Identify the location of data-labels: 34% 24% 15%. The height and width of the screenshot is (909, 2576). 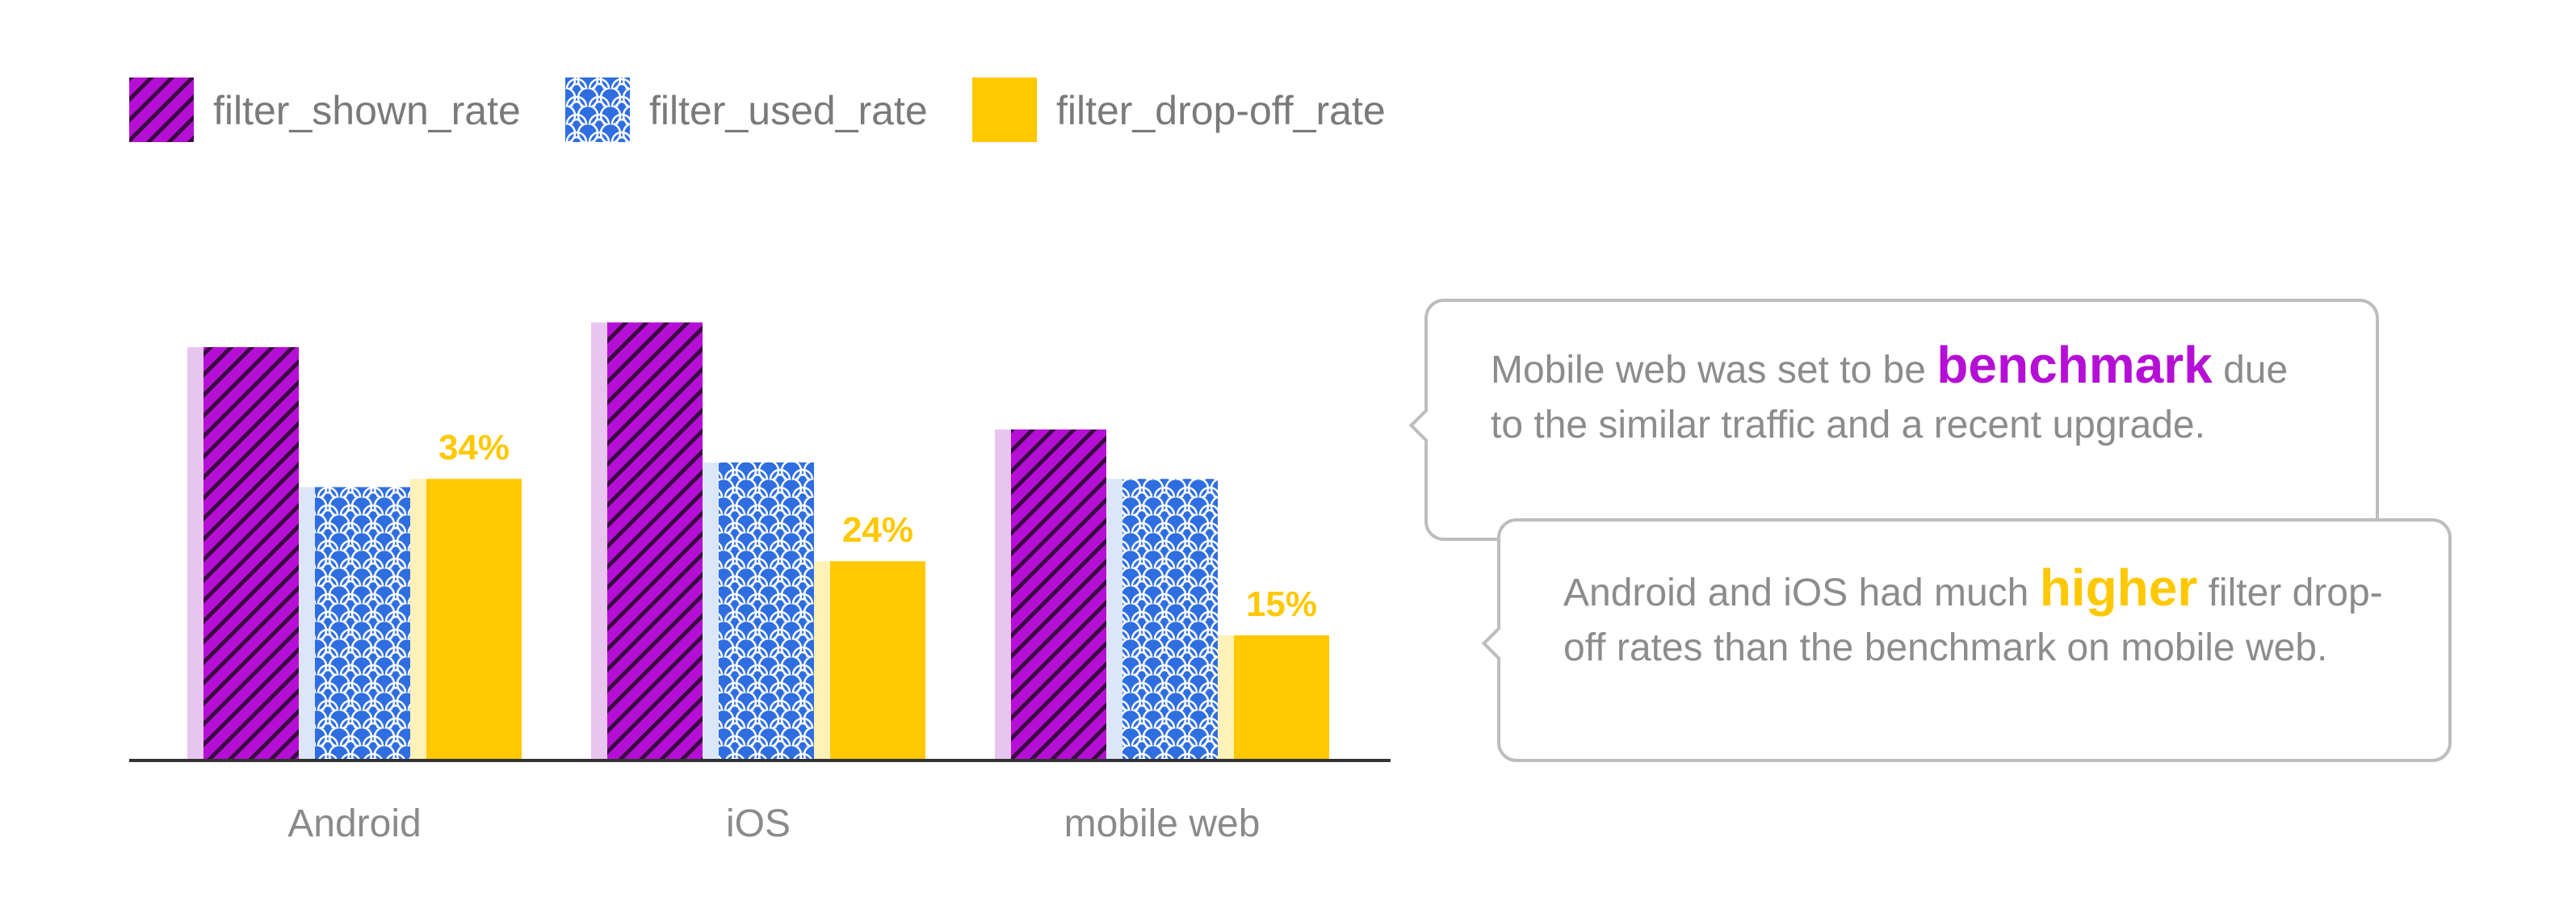
(878, 526).